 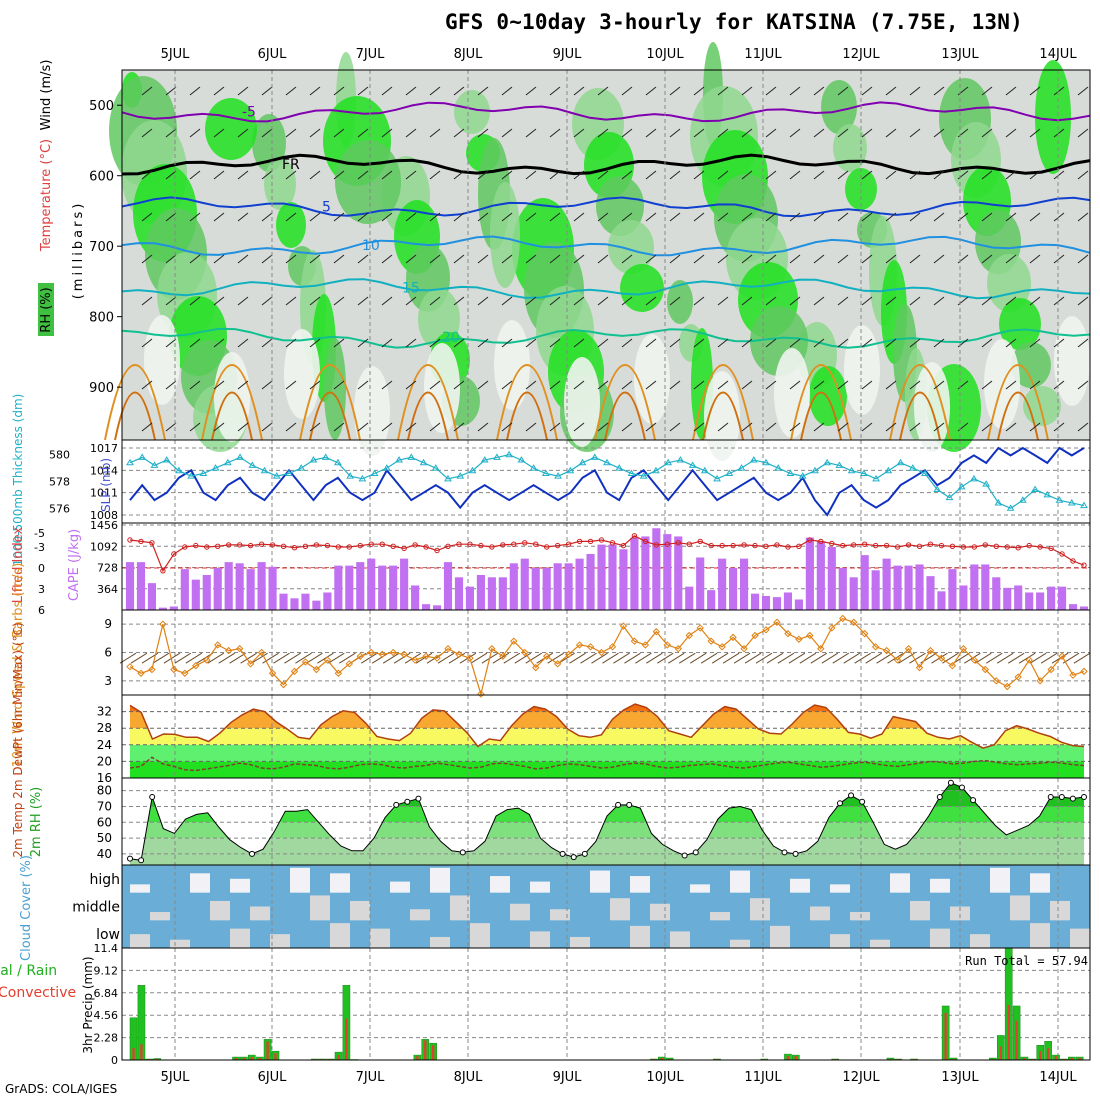 What do you see at coordinates (104, 854) in the screenshot?
I see `ytick-label: 40` at bounding box center [104, 854].